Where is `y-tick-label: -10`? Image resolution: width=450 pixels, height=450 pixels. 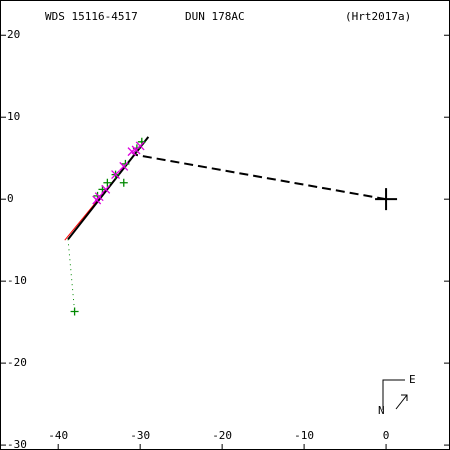 y-tick-label: -10 is located at coordinates (17, 280).